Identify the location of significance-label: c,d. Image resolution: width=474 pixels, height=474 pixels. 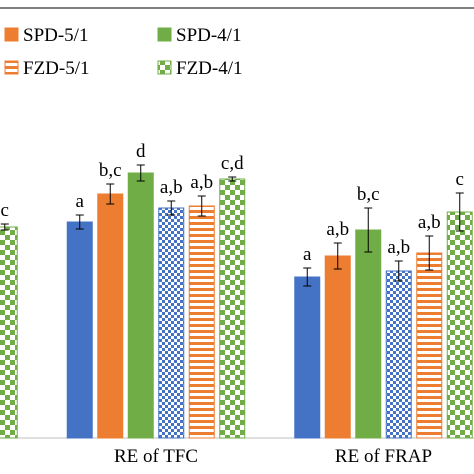
(232, 163).